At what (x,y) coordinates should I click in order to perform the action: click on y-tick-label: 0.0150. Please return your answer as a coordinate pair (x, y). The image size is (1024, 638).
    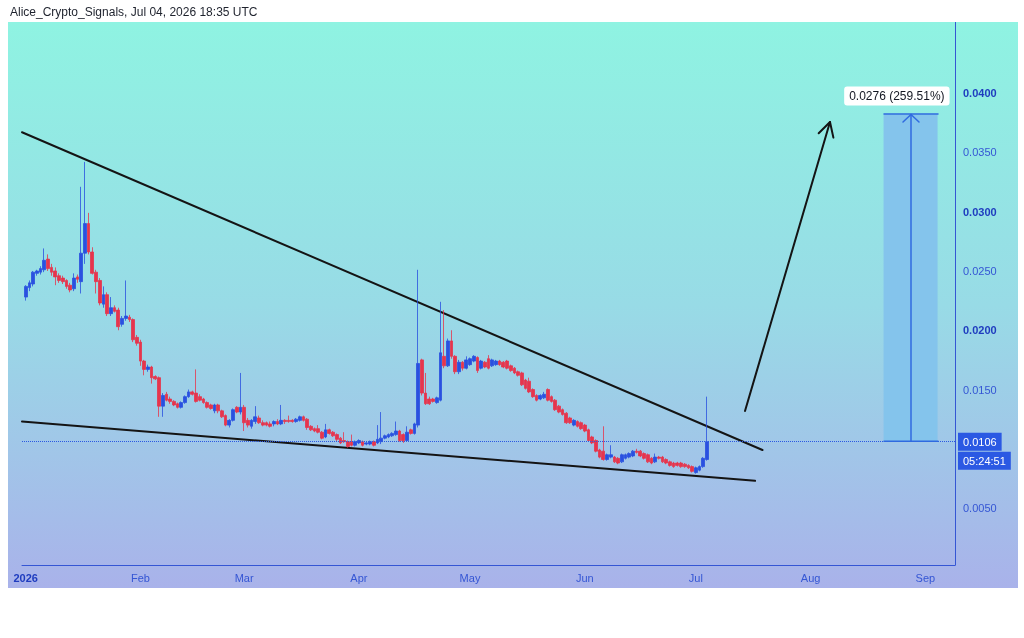
    Looking at the image, I should click on (980, 389).